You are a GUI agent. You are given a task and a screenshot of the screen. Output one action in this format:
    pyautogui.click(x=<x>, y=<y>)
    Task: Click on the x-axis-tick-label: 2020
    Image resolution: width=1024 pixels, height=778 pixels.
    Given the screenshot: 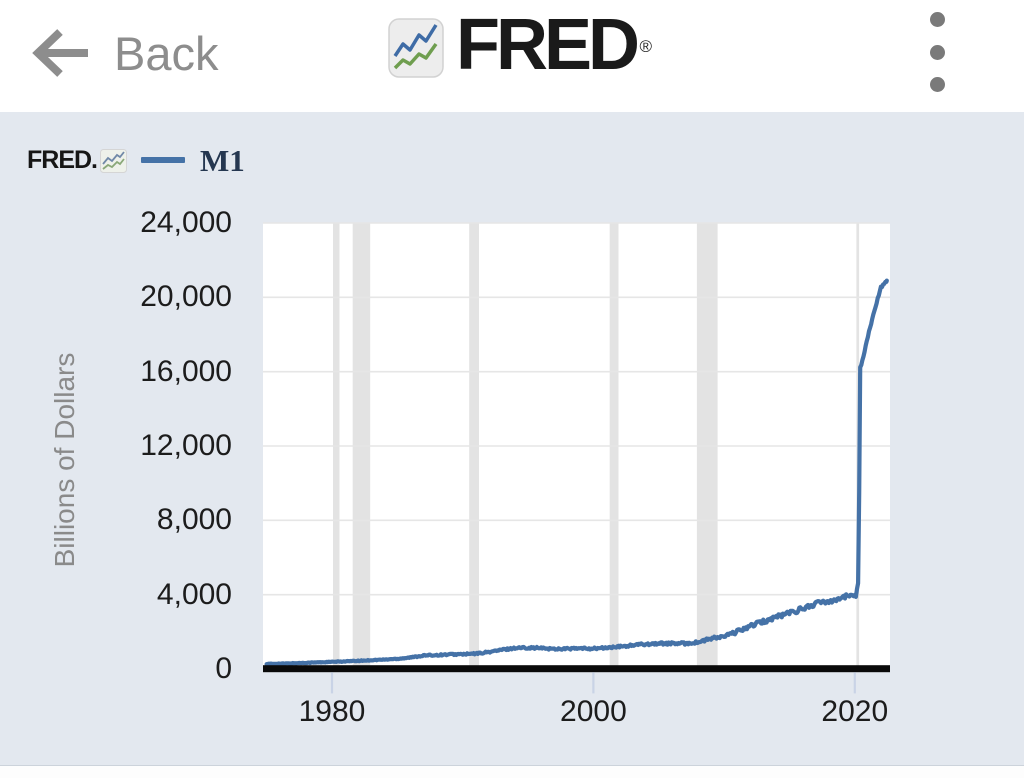 What is the action you would take?
    pyautogui.click(x=855, y=711)
    